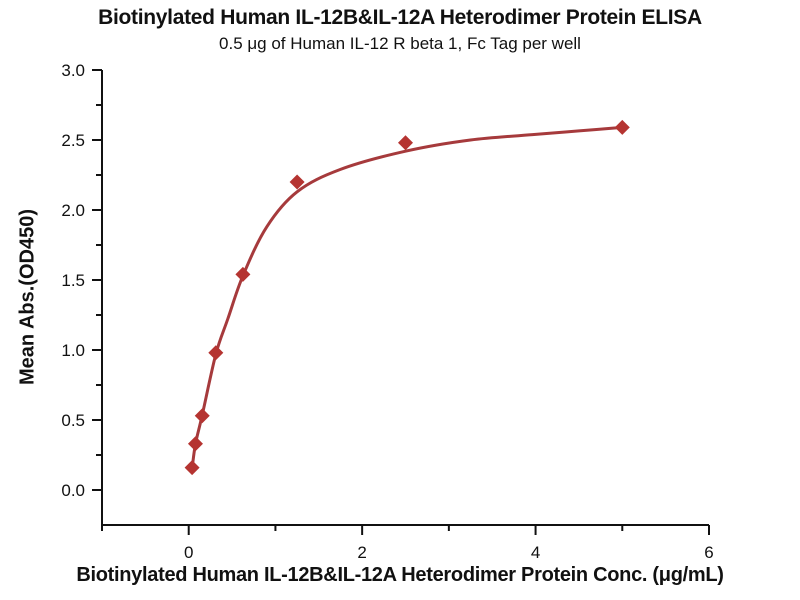 Image resolution: width=800 pixels, height=600 pixels. What do you see at coordinates (73, 210) in the screenshot?
I see `y-tick-label: 2.0` at bounding box center [73, 210].